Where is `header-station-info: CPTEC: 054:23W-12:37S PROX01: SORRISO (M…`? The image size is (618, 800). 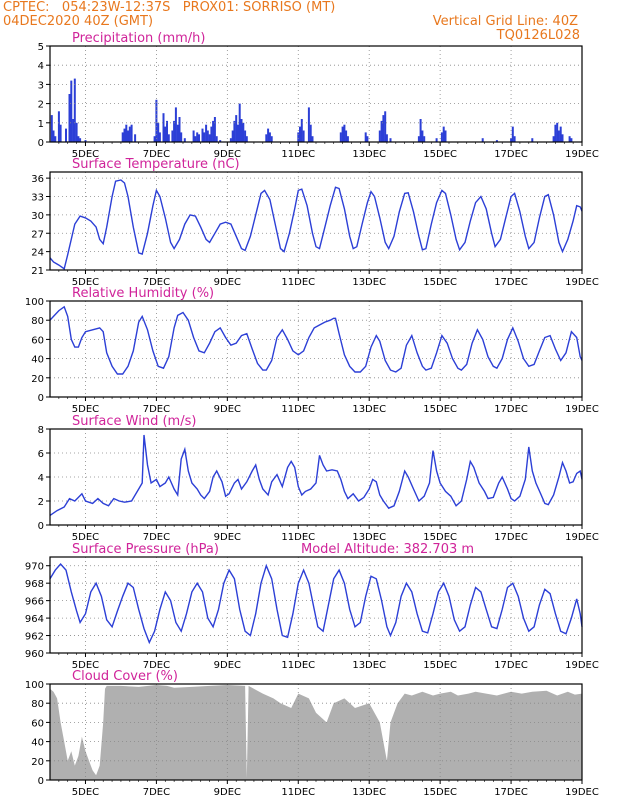 header-station-info: CPTEC: 054:23W-12:37S PROX01: SORRISO (M… is located at coordinates (169, 7).